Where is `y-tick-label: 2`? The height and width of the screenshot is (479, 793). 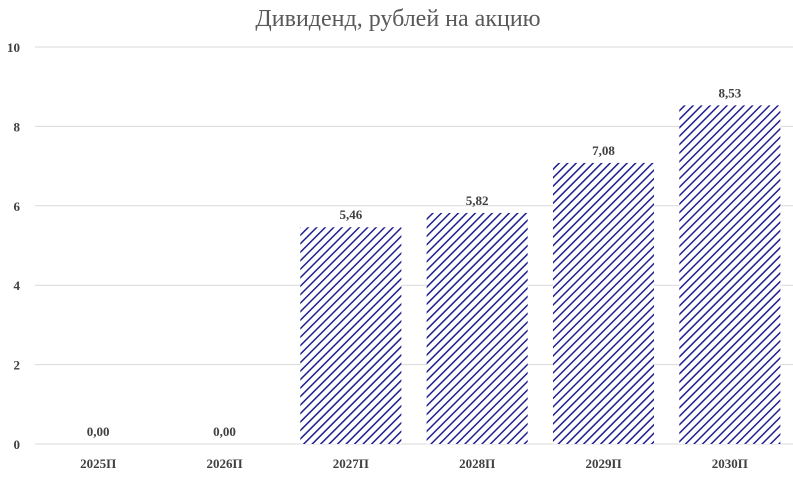
y-tick-label: 2 is located at coordinates (17, 365).